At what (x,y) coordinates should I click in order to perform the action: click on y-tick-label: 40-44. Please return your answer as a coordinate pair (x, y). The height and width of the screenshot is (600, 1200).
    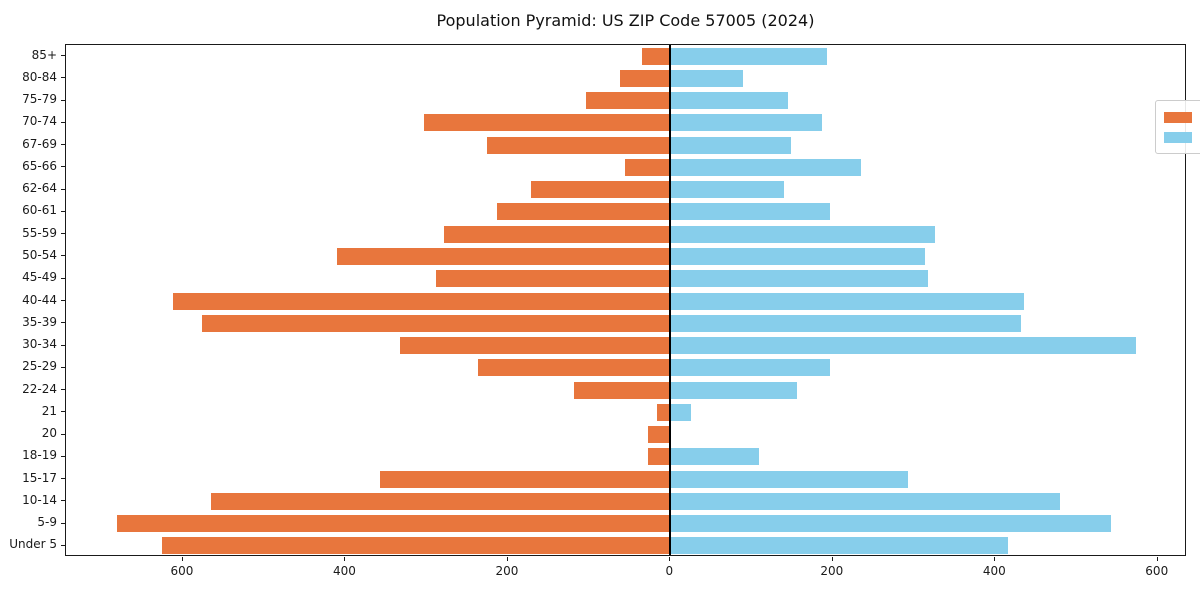
    Looking at the image, I should click on (39, 299).